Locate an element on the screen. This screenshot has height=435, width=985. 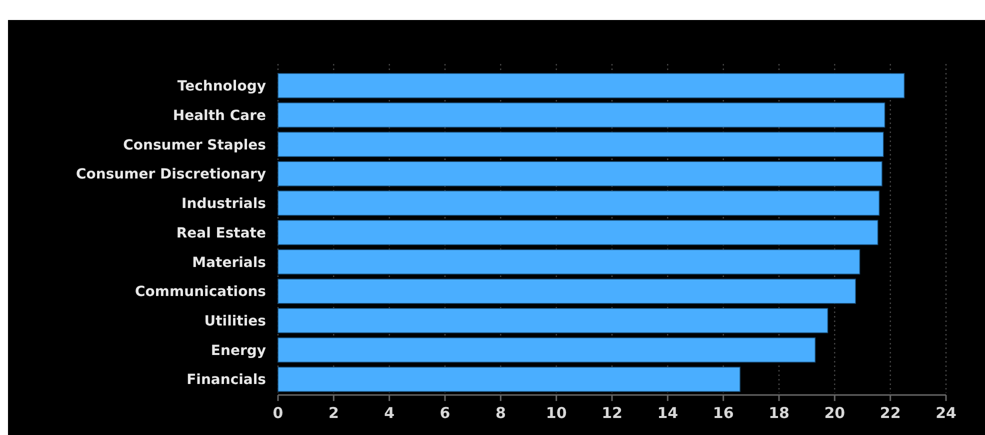
x-tick-label: 16 is located at coordinates (723, 413).